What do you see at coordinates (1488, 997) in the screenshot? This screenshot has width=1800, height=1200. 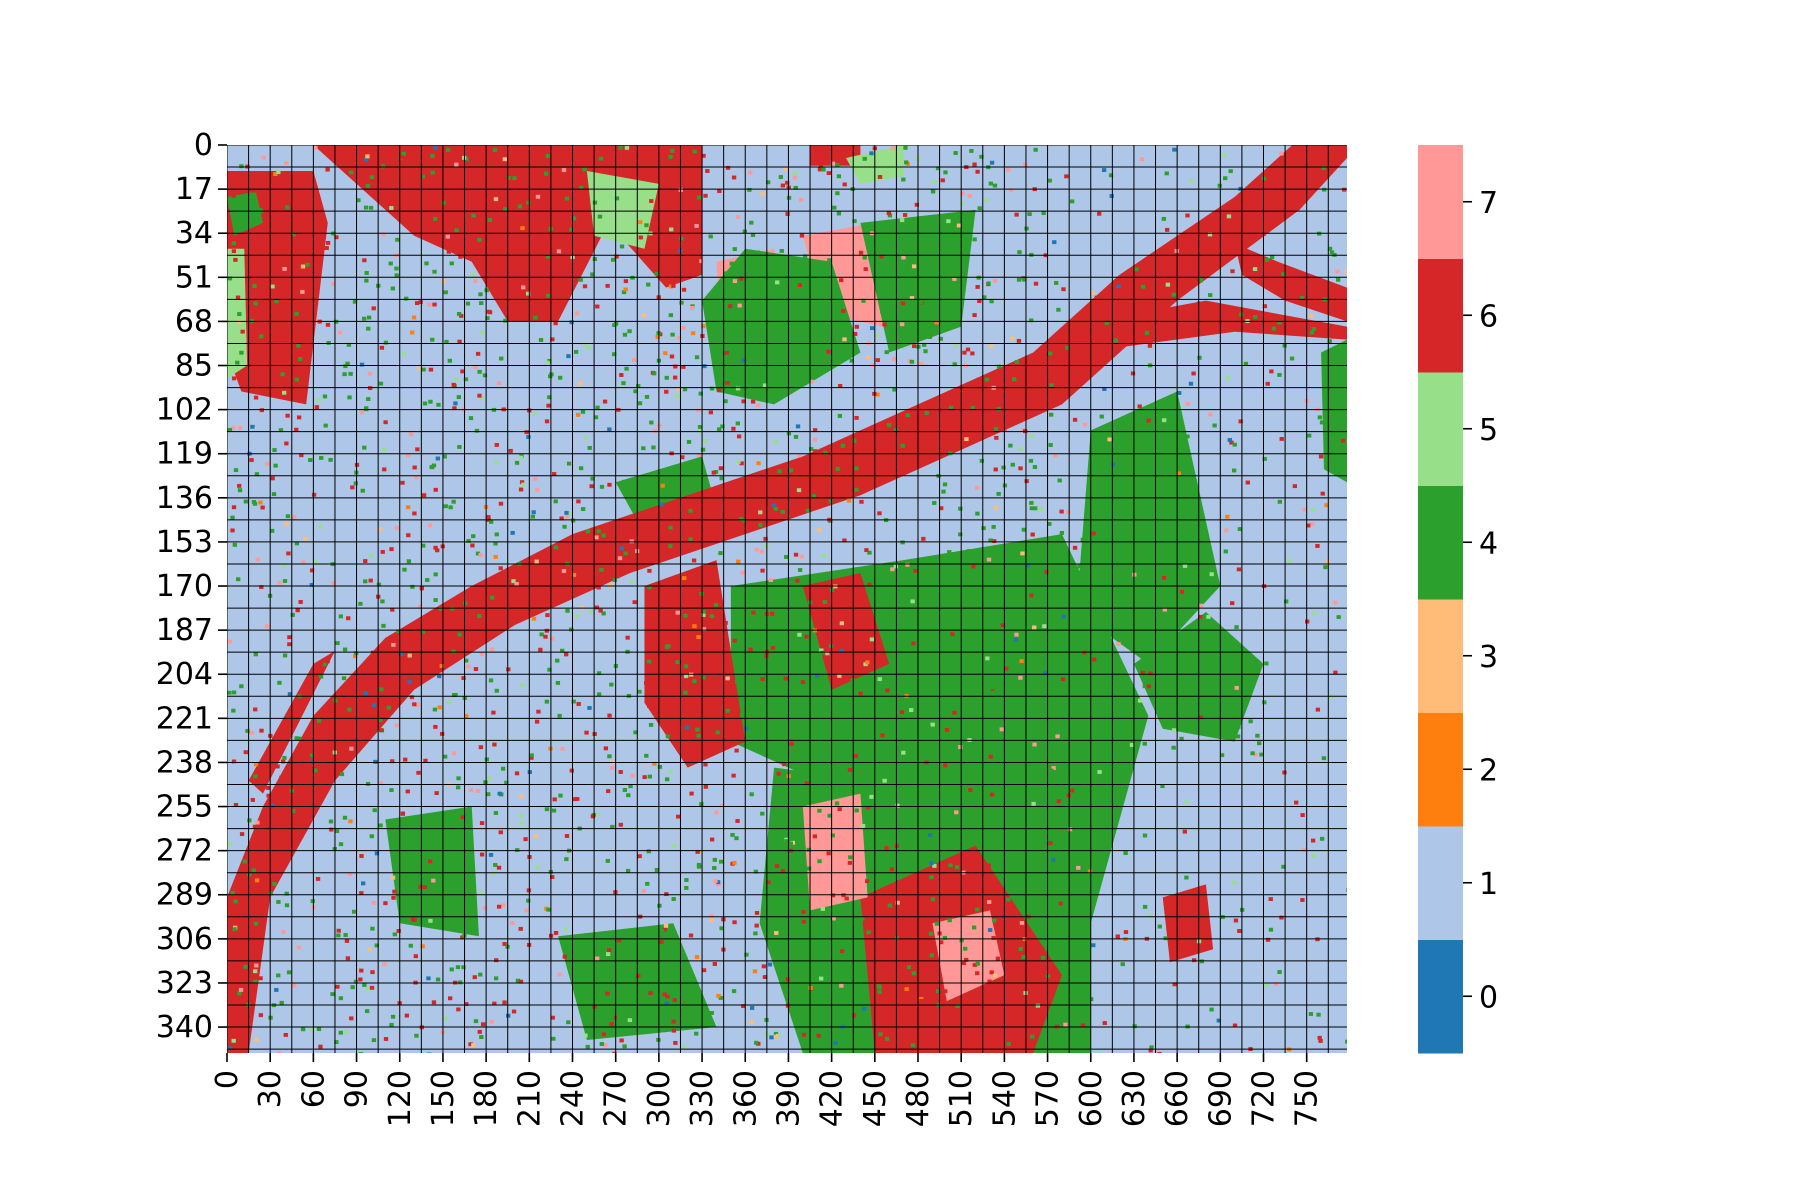 I see `colorbar-tick-label: 0` at bounding box center [1488, 997].